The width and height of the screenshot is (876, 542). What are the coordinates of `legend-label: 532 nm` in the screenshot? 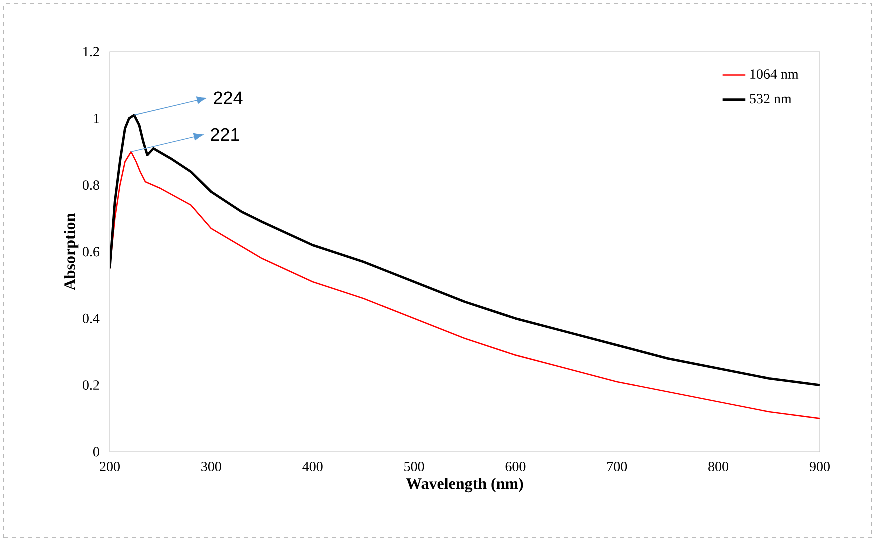 It's located at (771, 99).